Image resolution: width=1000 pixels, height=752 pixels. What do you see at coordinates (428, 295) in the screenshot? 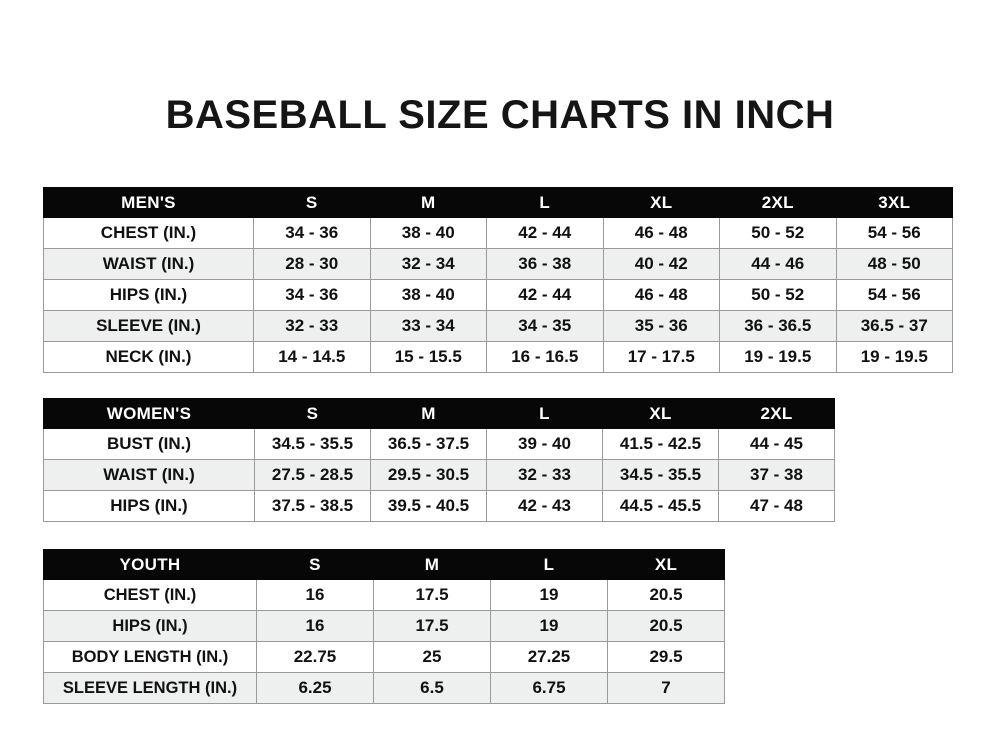
I see `cell-hips-m: 38 - 40` at bounding box center [428, 295].